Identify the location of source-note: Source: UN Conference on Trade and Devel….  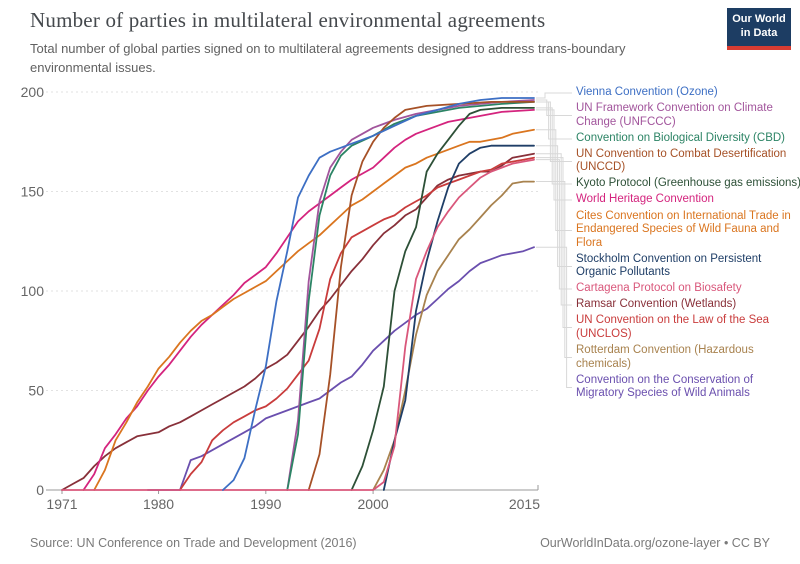
(193, 543).